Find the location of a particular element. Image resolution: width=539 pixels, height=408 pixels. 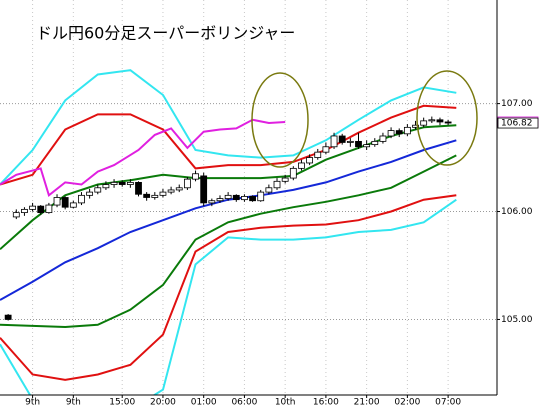

y-tick-label: 107.00 is located at coordinates (517, 104).